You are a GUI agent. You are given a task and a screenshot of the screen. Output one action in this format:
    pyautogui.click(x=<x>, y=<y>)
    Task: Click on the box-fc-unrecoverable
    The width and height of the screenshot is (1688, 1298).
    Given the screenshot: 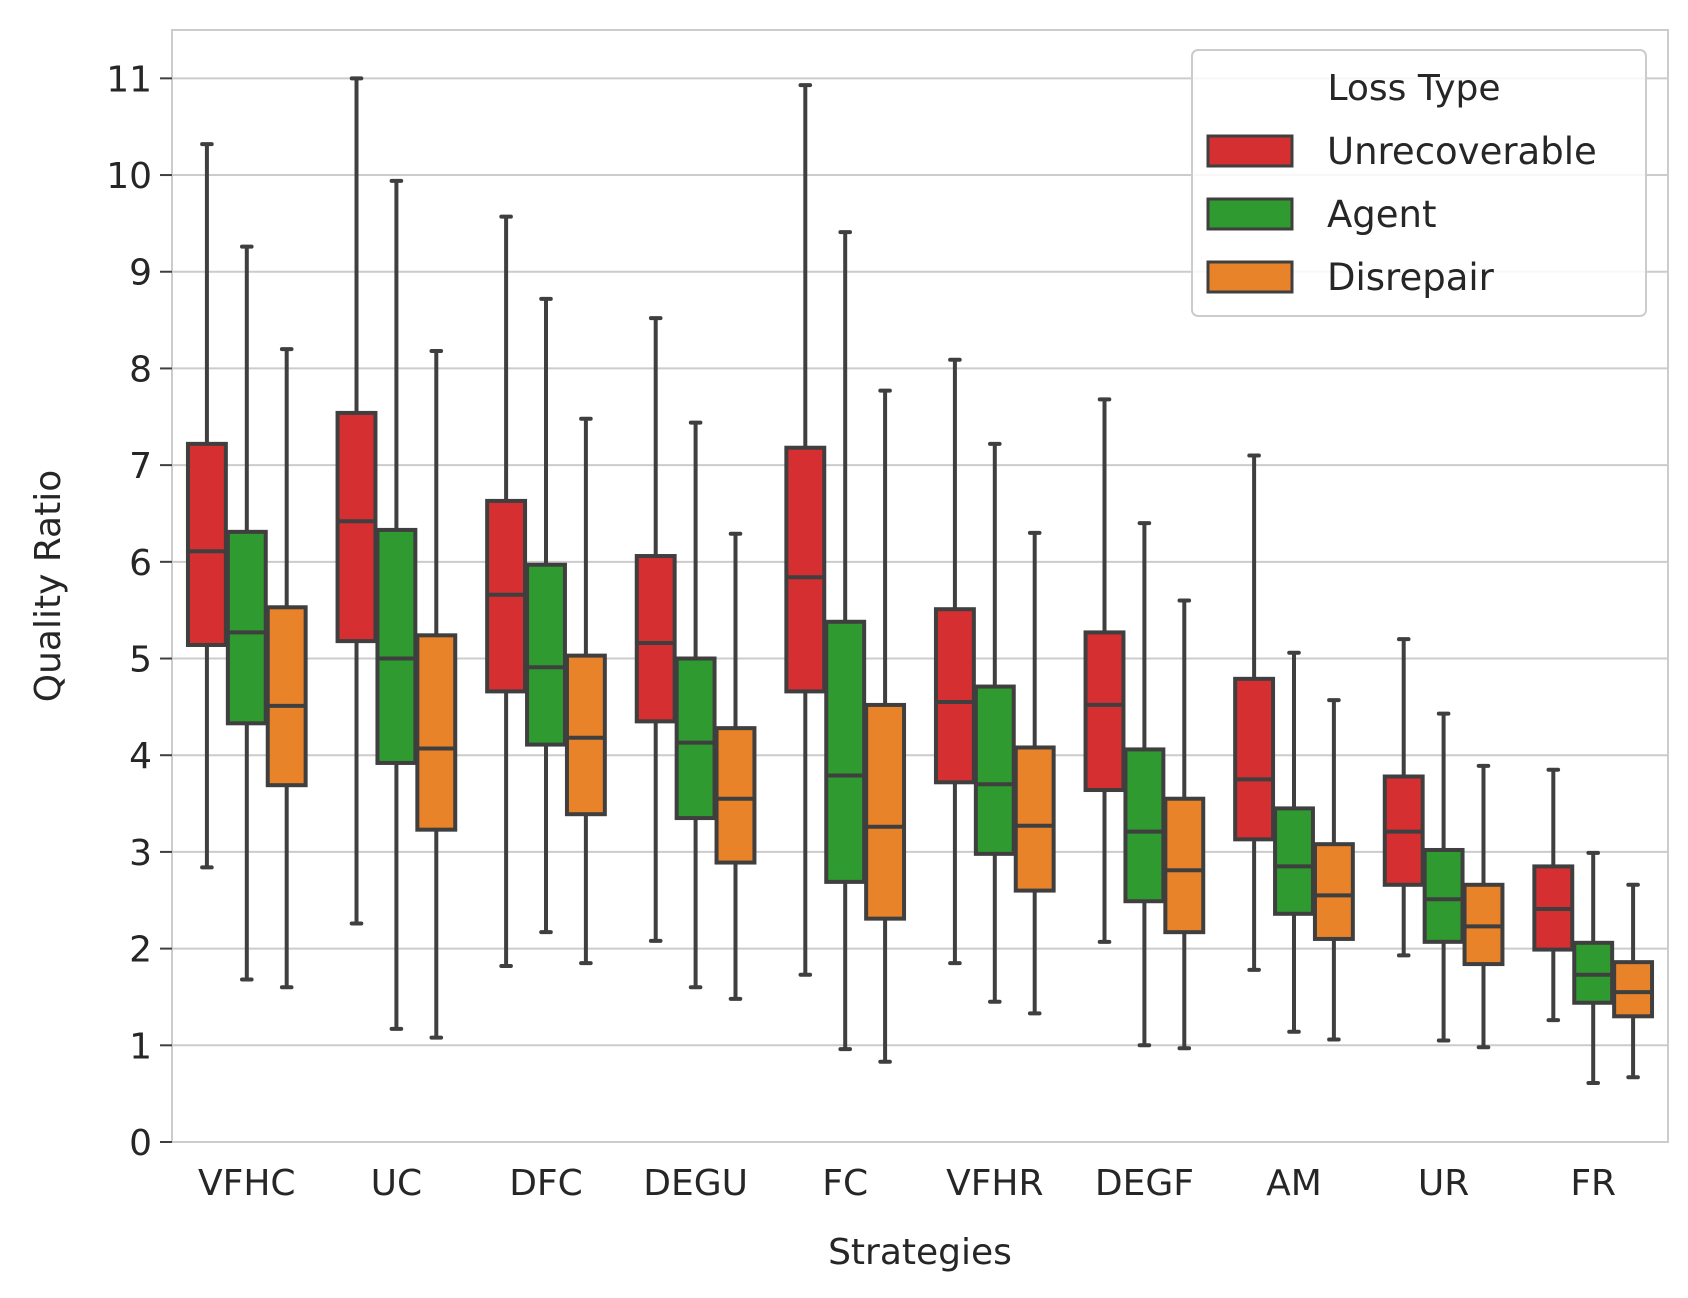 What is the action you would take?
    pyautogui.click(x=805, y=530)
    